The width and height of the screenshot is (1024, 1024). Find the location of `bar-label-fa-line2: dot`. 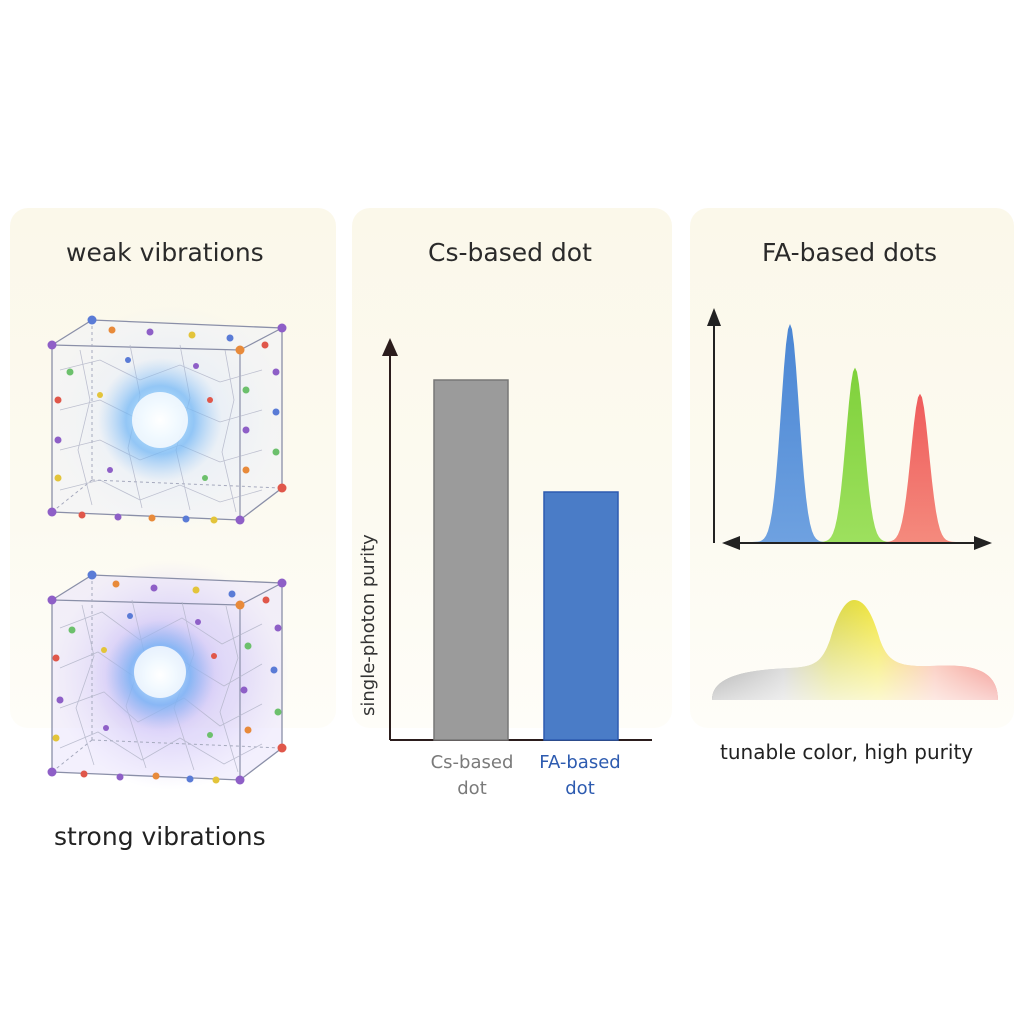

bar-label-fa-line2: dot is located at coordinates (580, 788).